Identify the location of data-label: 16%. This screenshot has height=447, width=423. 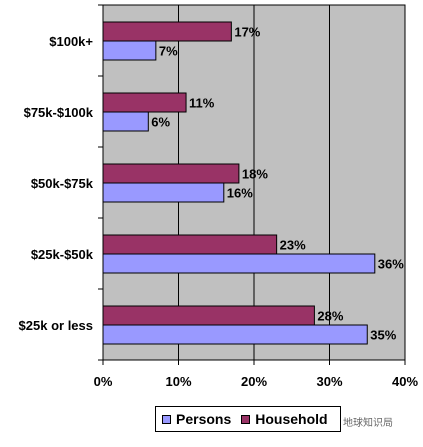
(240, 193).